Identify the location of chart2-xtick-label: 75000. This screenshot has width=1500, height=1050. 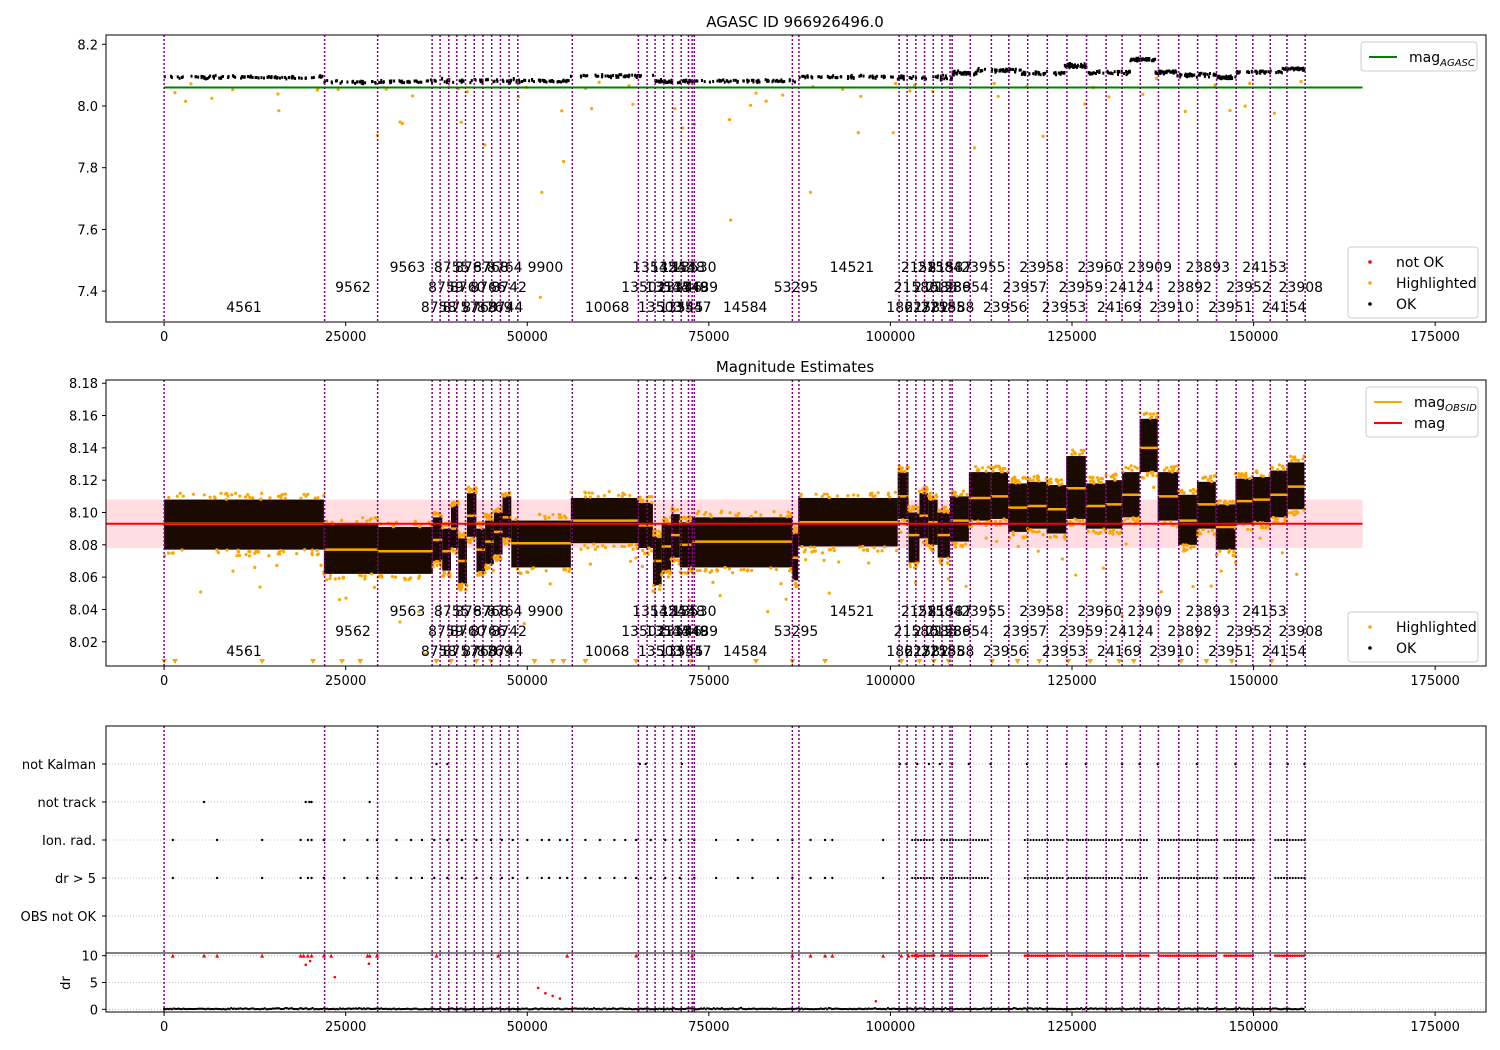
(708, 681).